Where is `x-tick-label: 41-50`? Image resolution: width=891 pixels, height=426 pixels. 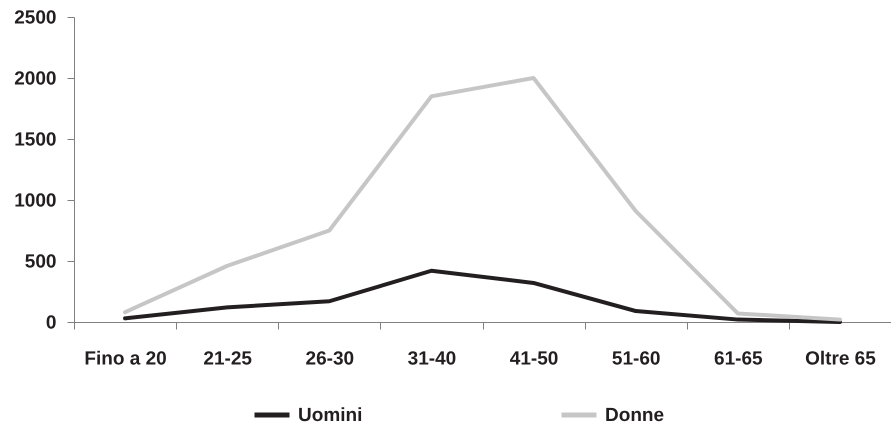
x-tick-label: 41-50 is located at coordinates (534, 359).